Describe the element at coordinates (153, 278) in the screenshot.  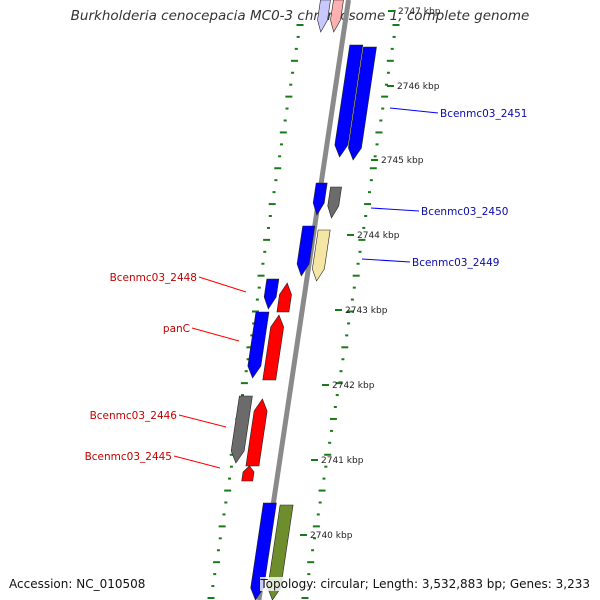
I see `gene-label-reverse: Bcenmc03_2448` at that location.